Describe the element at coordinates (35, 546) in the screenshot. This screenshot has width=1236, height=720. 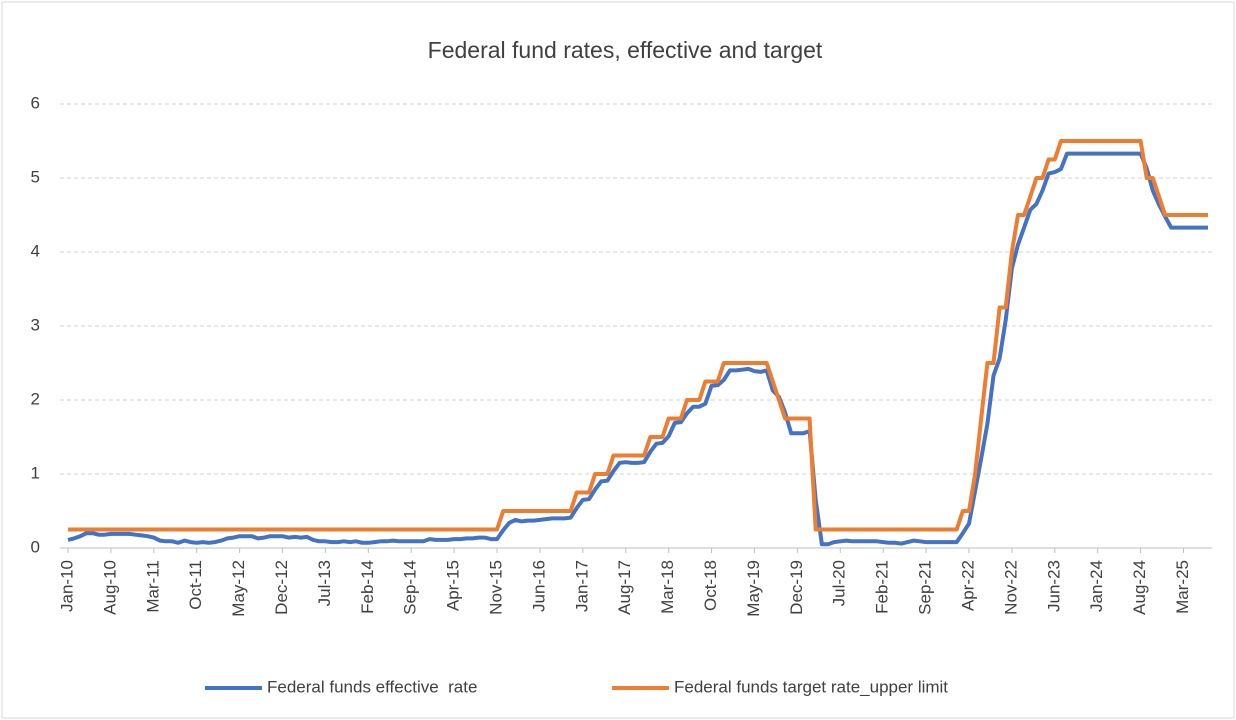
I see `y-tick-label: 0` at that location.